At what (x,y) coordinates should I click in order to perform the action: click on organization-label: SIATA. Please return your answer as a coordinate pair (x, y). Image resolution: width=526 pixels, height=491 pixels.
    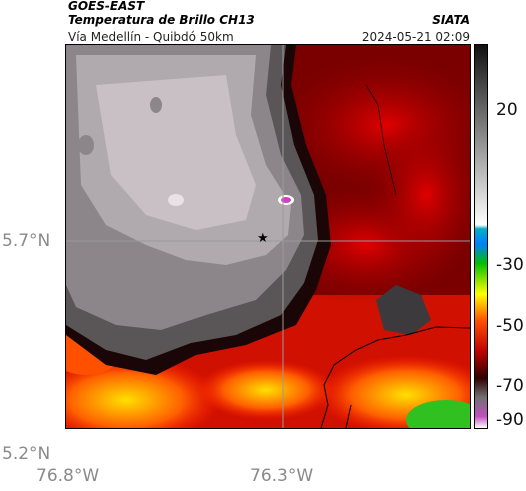
    Looking at the image, I should click on (451, 20).